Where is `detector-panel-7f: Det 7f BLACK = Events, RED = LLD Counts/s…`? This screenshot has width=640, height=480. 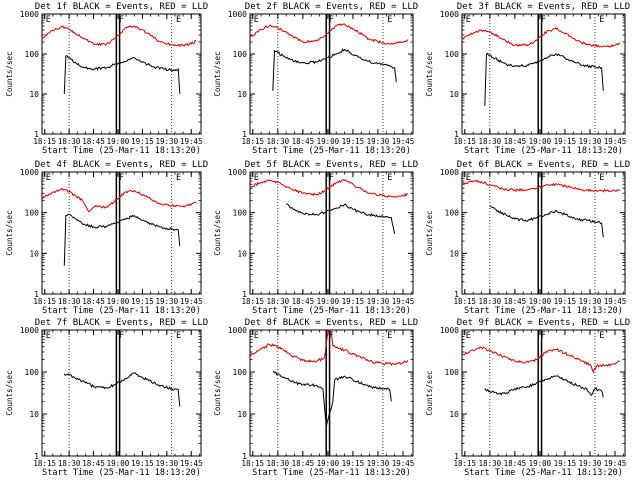 detector-panel-7f: Det 7f BLACK = Events, RED = LLD Counts/s… is located at coordinates (106, 398).